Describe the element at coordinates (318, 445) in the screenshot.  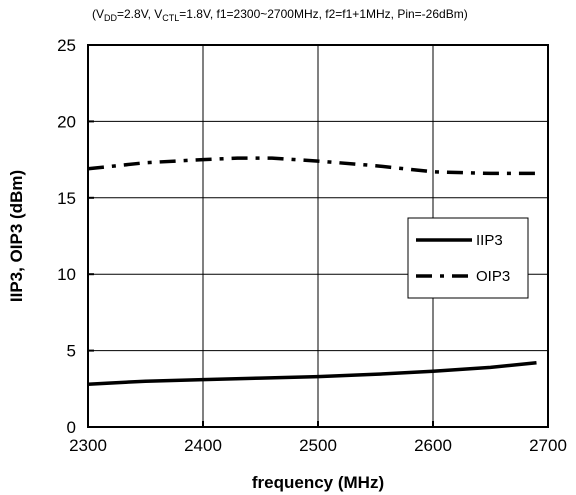
I see `x-tick-label: 2500` at that location.